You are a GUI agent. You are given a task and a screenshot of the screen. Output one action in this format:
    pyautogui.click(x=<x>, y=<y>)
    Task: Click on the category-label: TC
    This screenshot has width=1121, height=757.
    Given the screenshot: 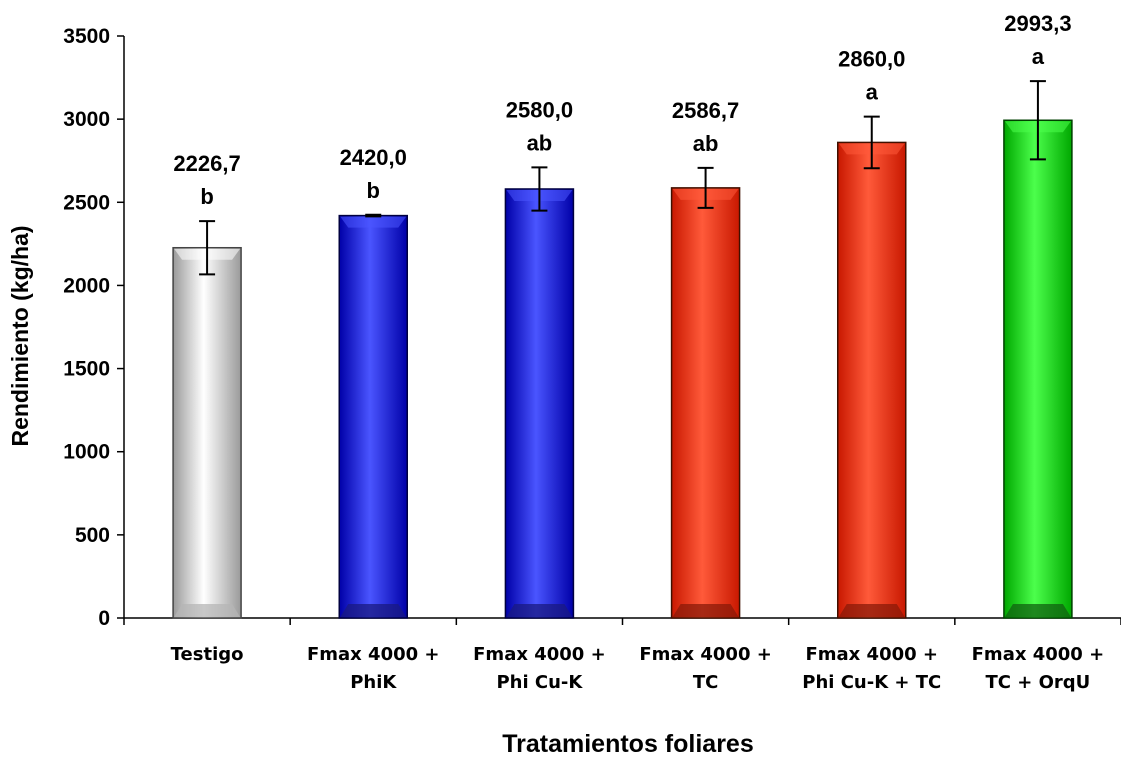 What is the action you would take?
    pyautogui.click(x=706, y=682)
    